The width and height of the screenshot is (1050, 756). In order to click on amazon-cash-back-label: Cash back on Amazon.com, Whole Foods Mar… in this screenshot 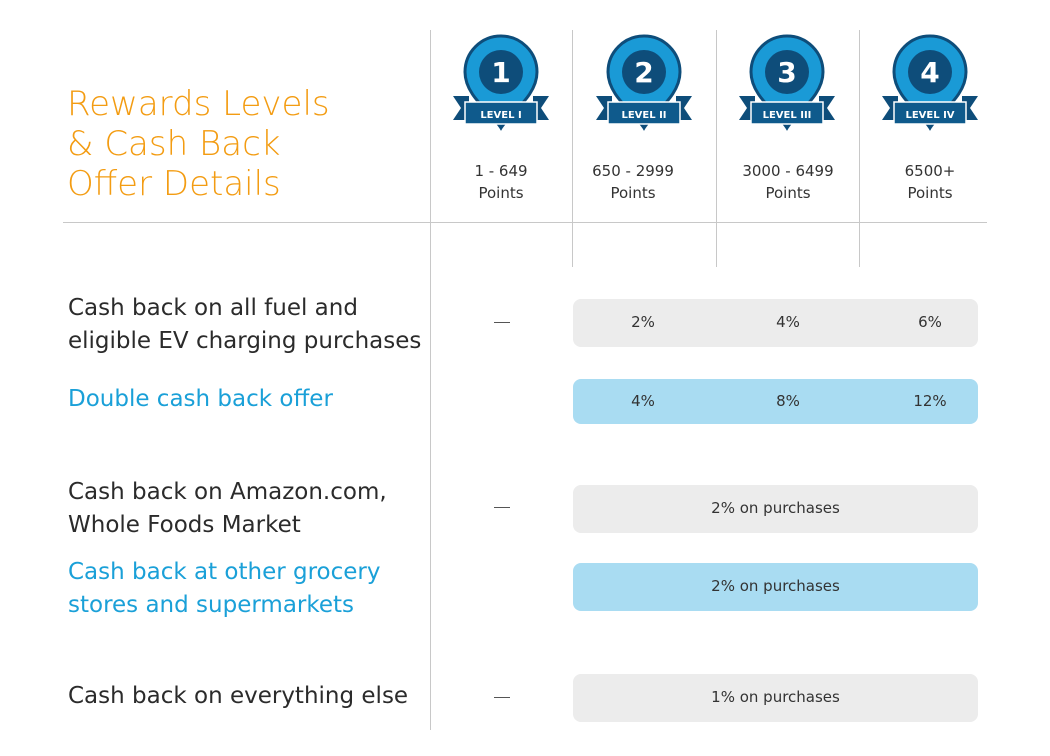, I will do `click(248, 509)`.